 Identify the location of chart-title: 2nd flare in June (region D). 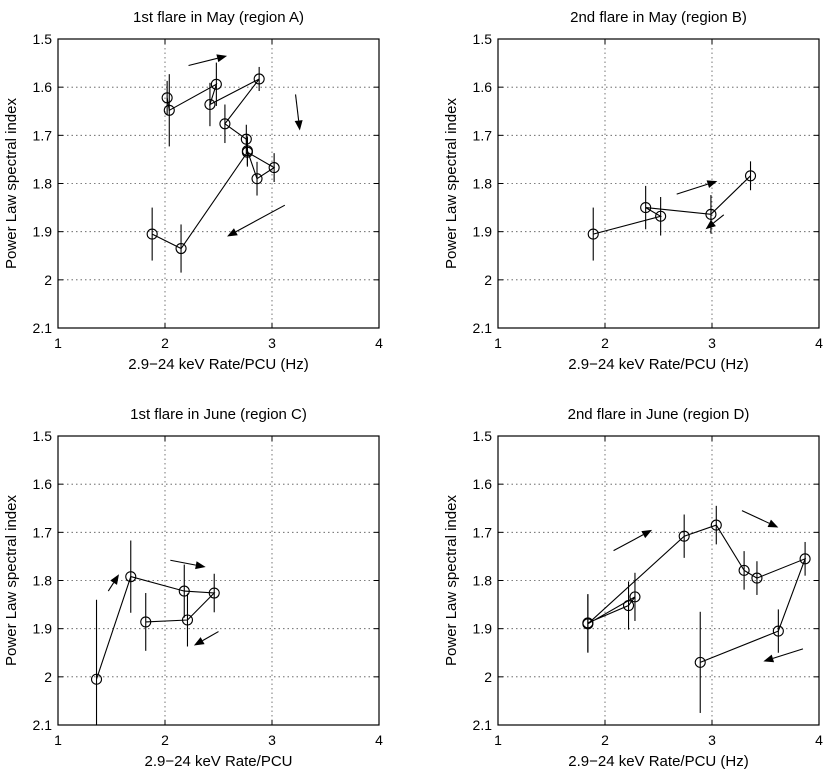
(659, 414).